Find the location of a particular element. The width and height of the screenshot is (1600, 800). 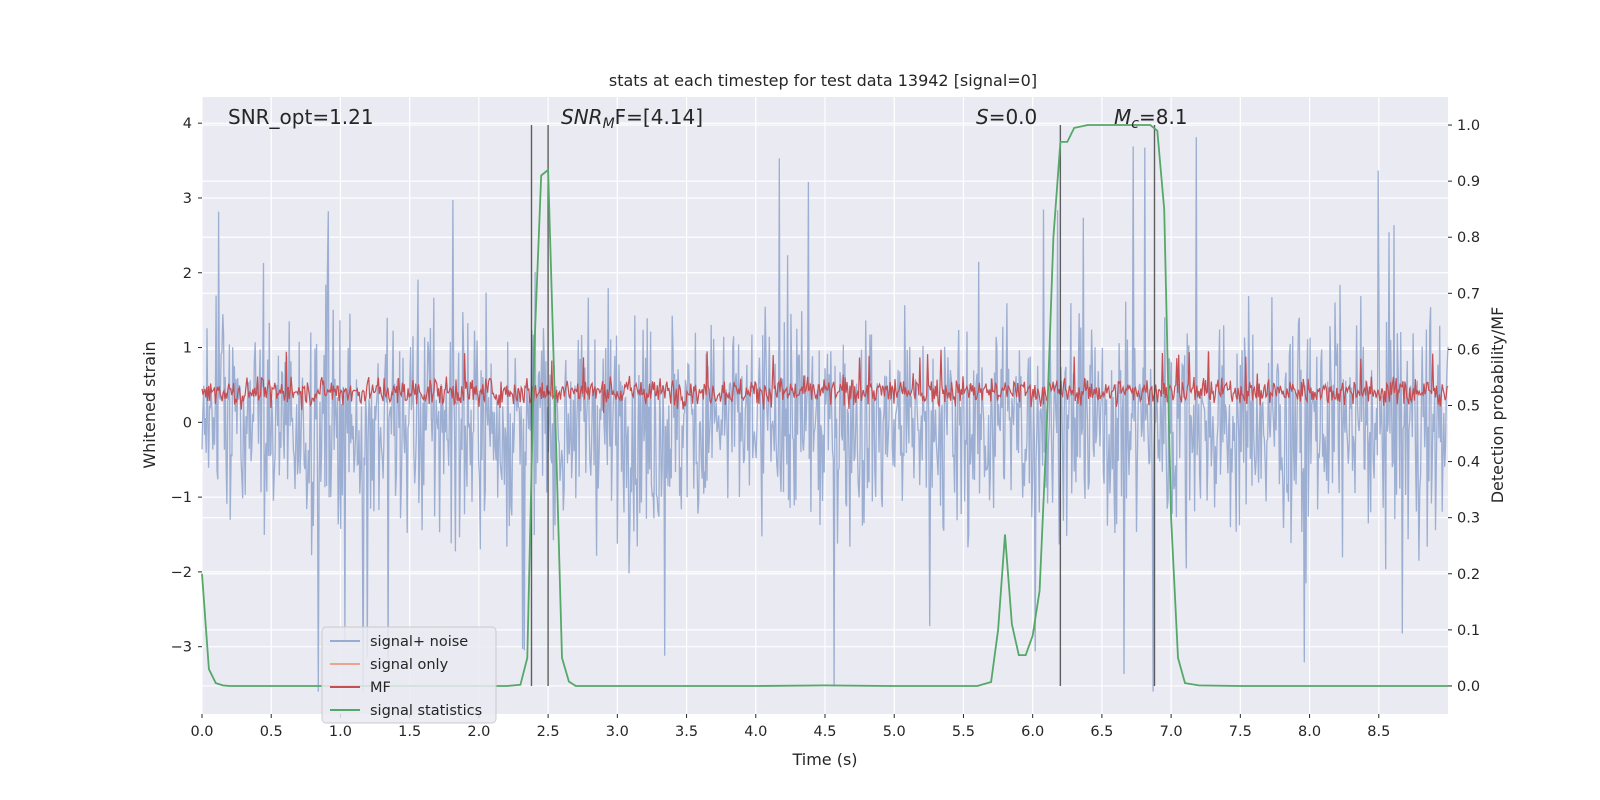

left-tick-label: 4 is located at coordinates (187, 124).